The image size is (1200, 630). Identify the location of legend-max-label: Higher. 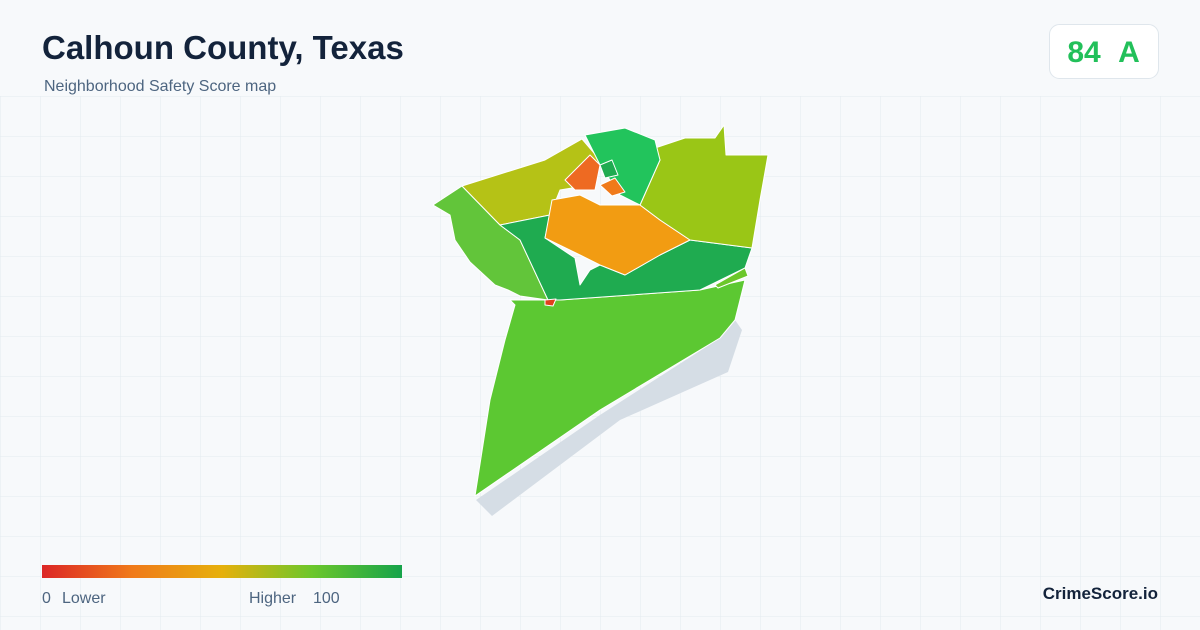
(273, 598).